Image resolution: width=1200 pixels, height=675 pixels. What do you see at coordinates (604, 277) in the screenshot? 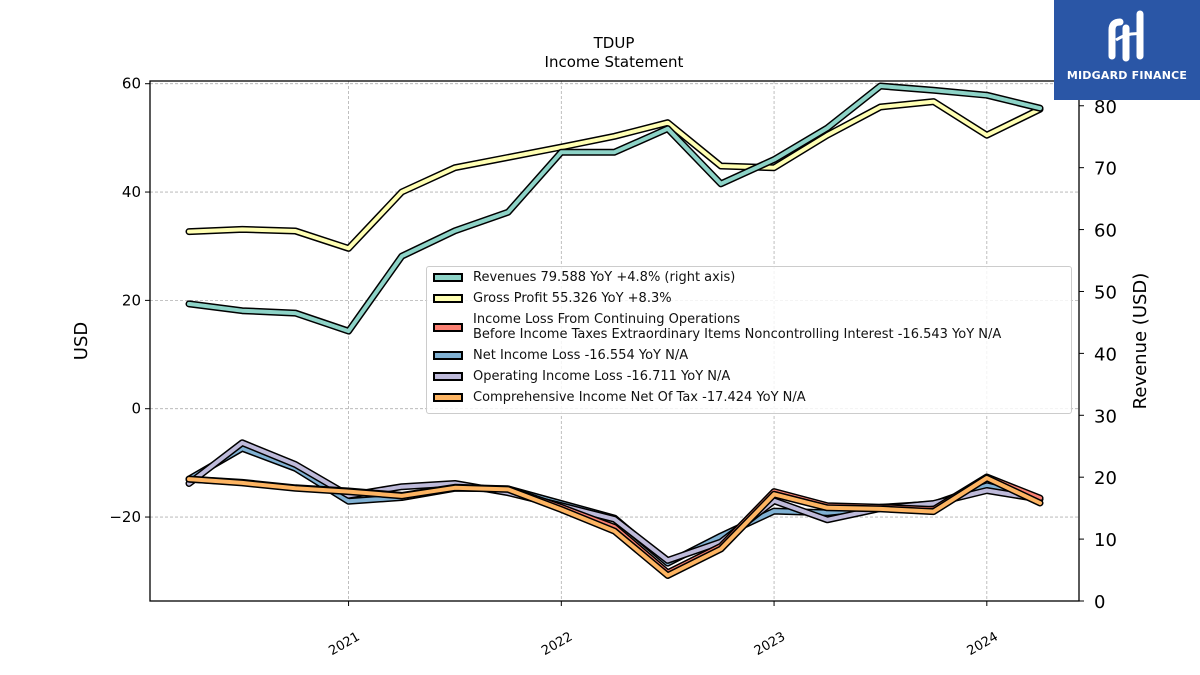
I see `legend-label-revenues: Revenues 79.588 YoY +4.8% (right axis)` at bounding box center [604, 277].